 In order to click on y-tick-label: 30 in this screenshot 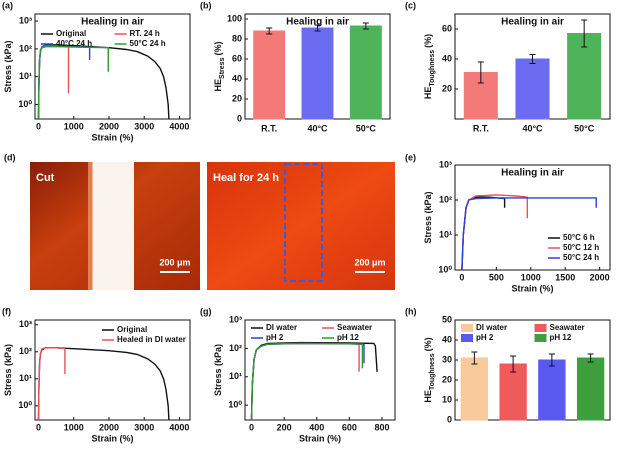, I will do `click(447, 359)`.